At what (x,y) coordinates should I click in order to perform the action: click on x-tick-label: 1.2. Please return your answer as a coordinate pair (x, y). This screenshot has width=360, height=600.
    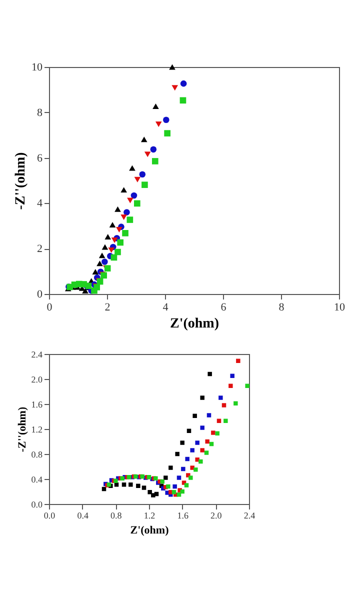
    Looking at the image, I should click on (150, 515).